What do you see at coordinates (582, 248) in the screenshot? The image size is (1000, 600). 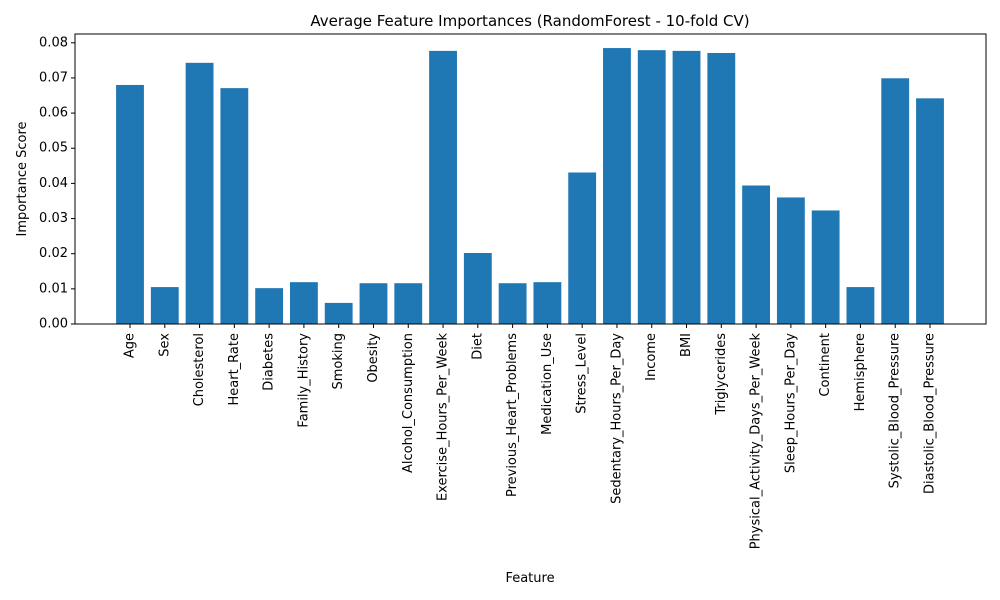 I see `bar-stress-level` at bounding box center [582, 248].